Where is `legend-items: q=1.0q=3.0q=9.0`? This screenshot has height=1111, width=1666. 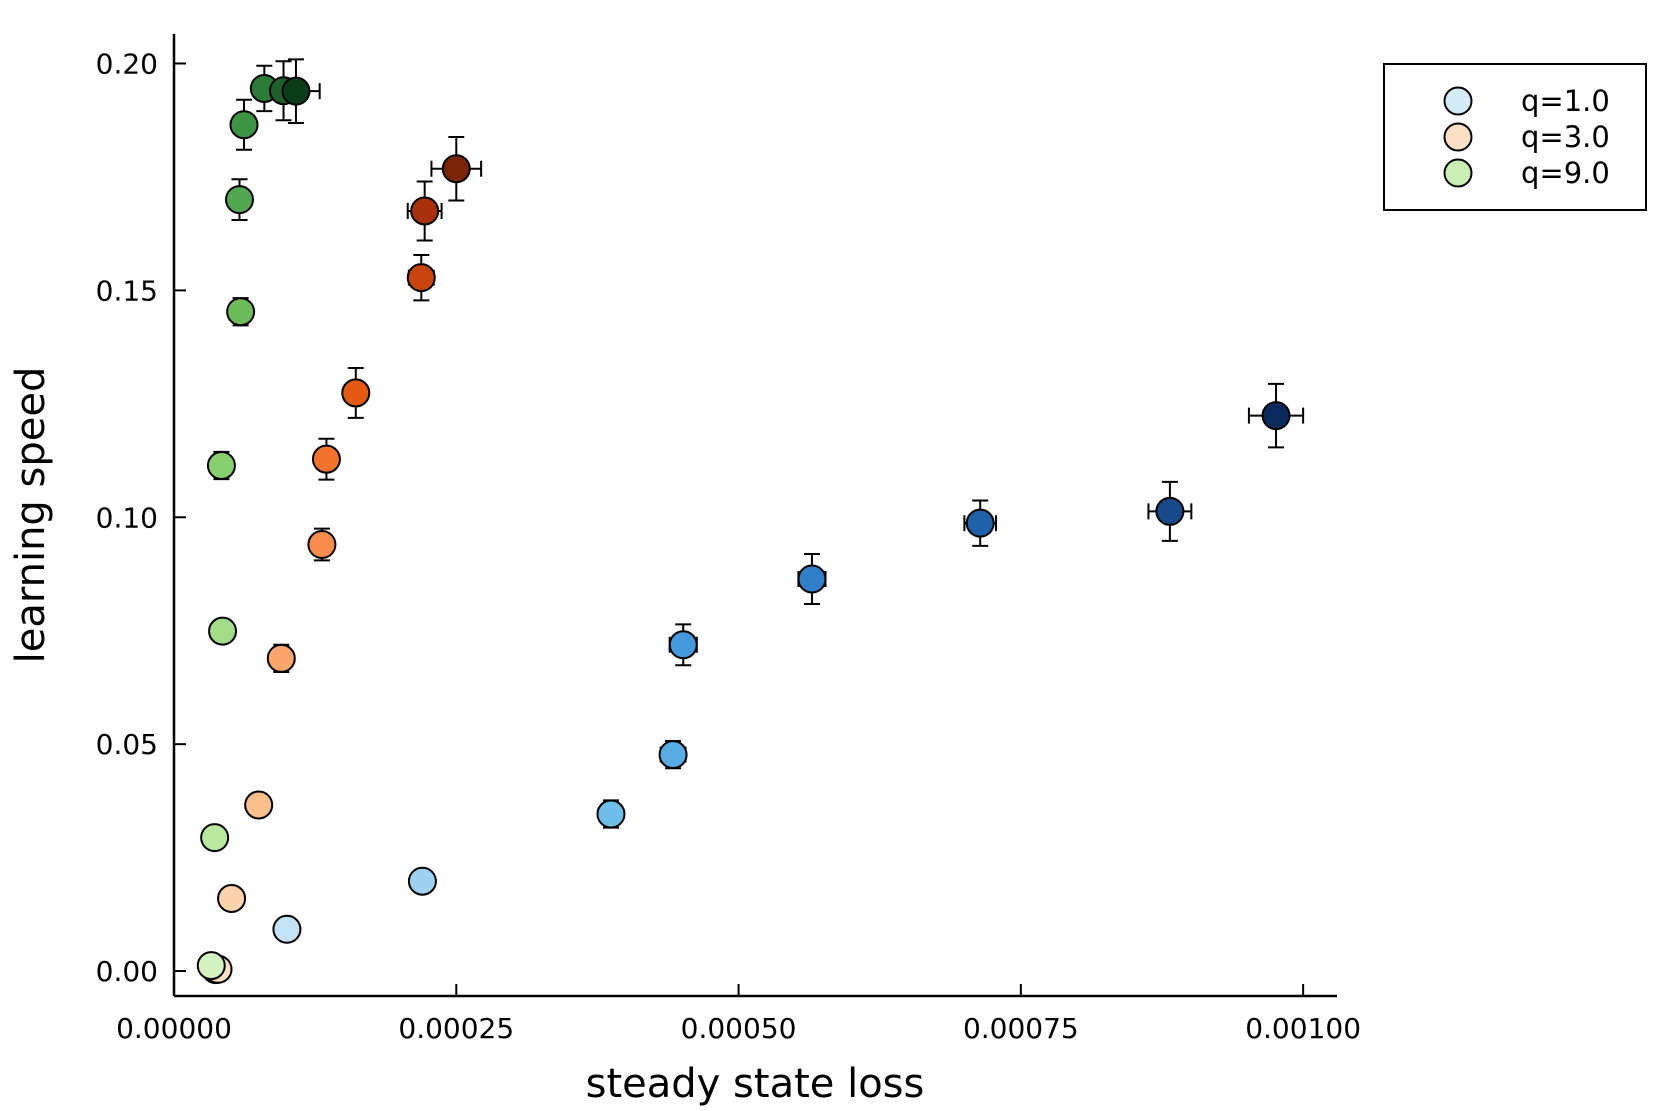
legend-items: q=1.0q=3.0q=9.0 is located at coordinates (1526, 137).